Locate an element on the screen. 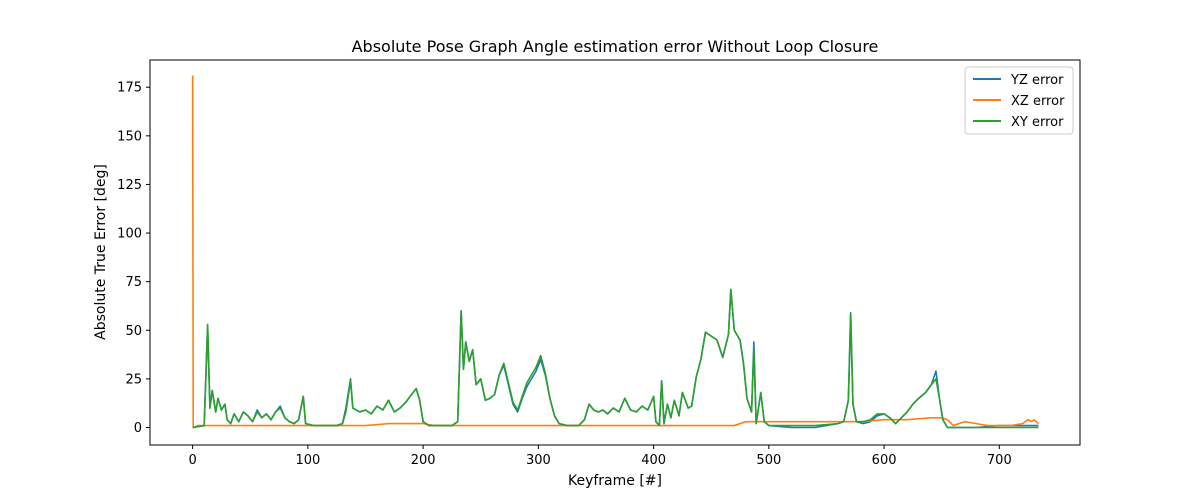 Image resolution: width=1200 pixels, height=500 pixels. x-tick-label: 700 is located at coordinates (999, 460).